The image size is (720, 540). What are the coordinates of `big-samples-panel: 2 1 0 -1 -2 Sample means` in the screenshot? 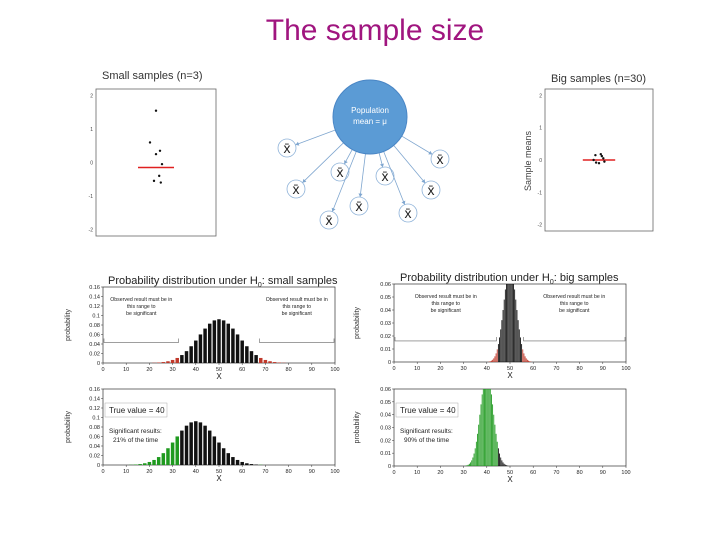 It's located at (586, 158).